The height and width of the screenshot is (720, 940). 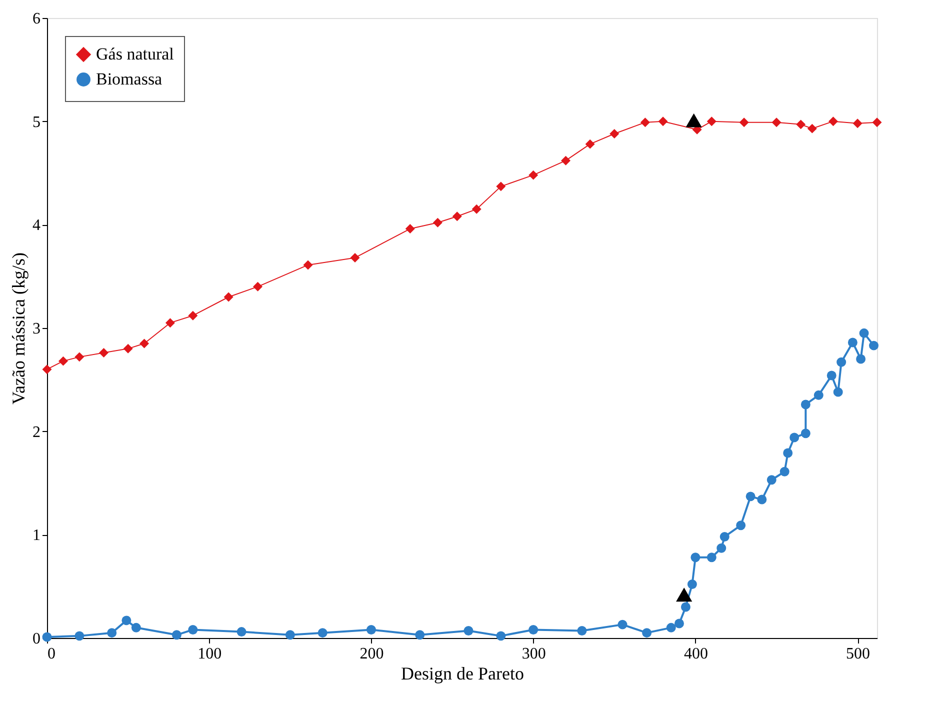 What do you see at coordinates (36, 225) in the screenshot?
I see `y-tick-label: 4` at bounding box center [36, 225].